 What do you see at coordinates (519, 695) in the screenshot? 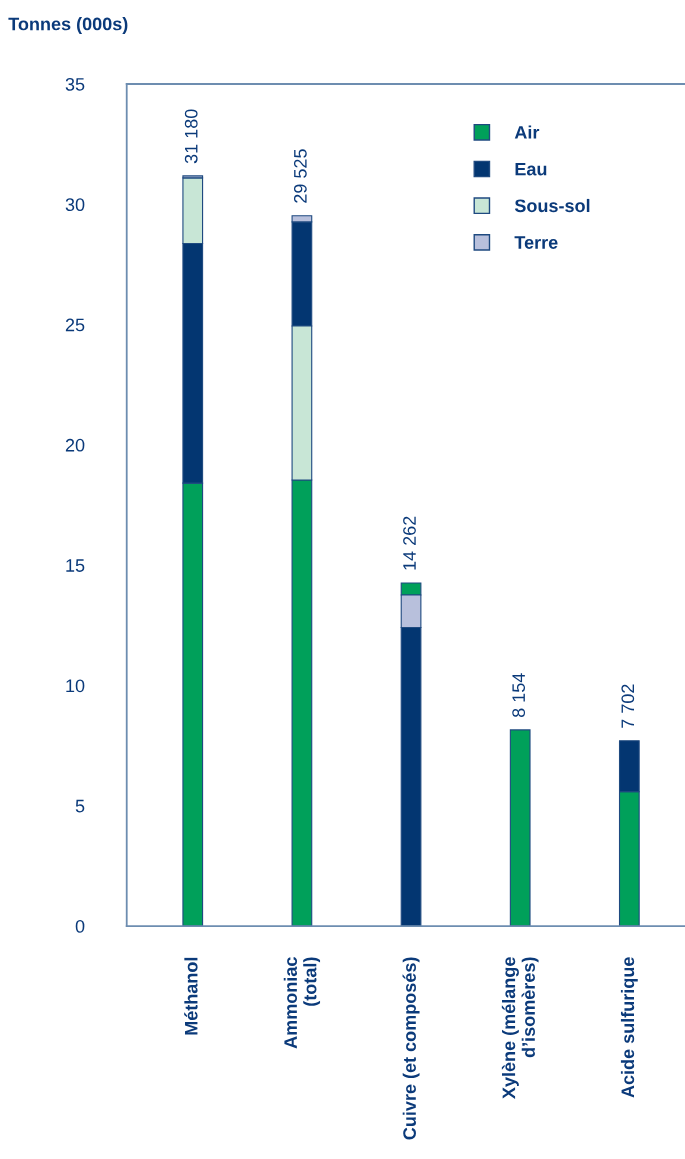
I see `total-label: 8 154` at bounding box center [519, 695].